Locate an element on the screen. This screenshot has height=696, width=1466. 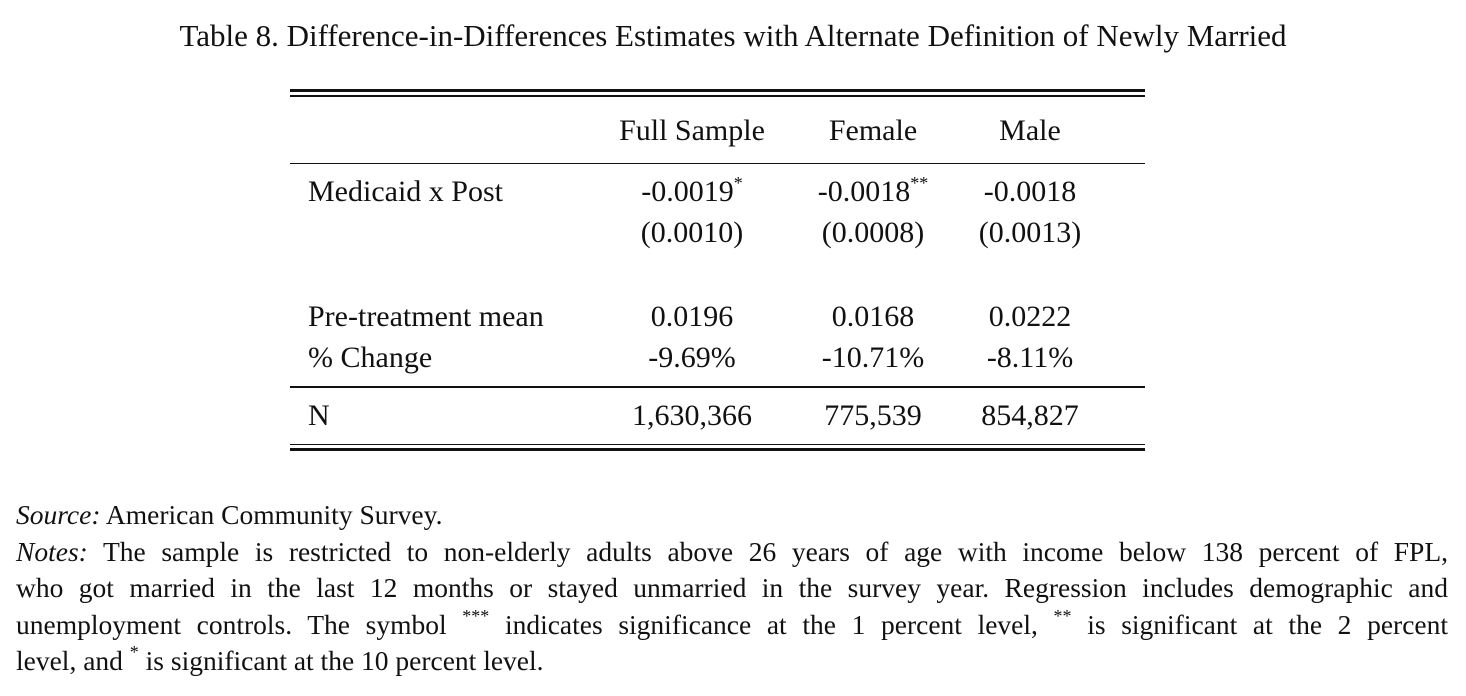
header-full-sample: Full Sample is located at coordinates (692, 130).